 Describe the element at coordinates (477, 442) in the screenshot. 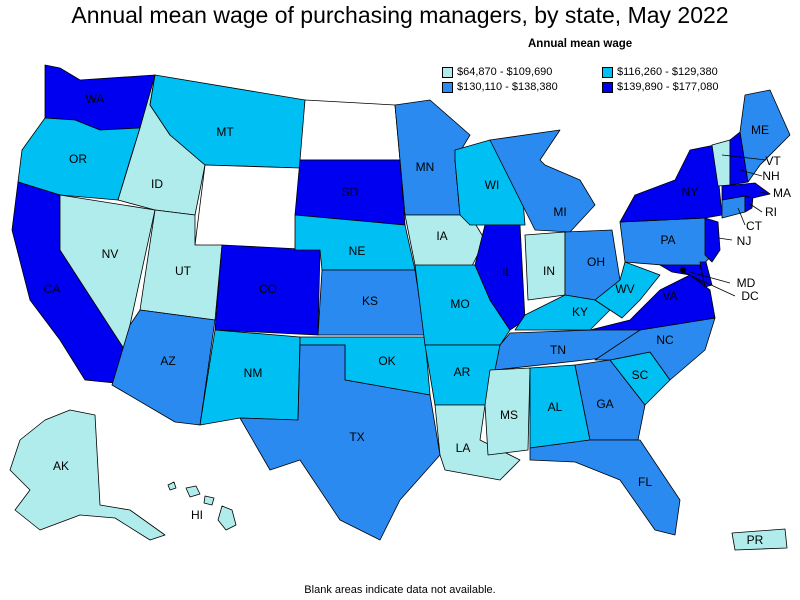

I see `state-la` at that location.